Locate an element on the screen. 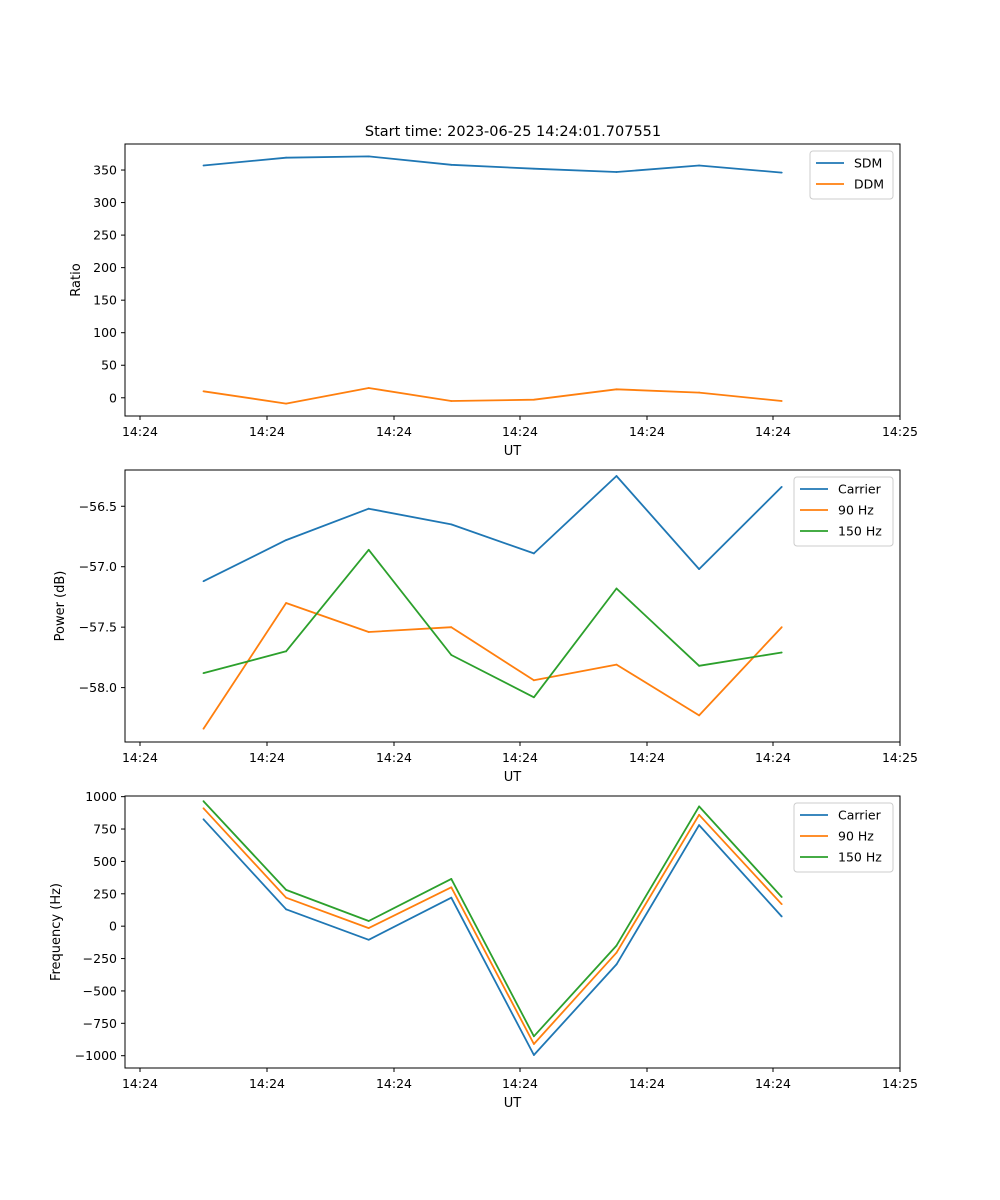  y-axis-label: Ratio is located at coordinates (76, 279).